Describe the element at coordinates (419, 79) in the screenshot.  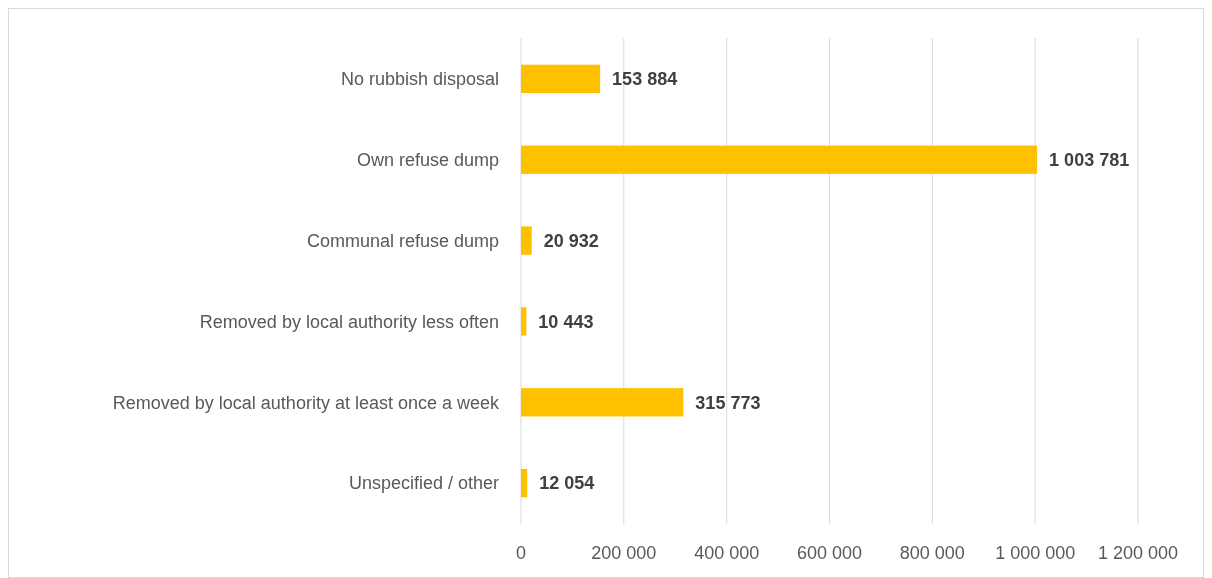
I see `y-tick-label: No rubbish disposal` at that location.